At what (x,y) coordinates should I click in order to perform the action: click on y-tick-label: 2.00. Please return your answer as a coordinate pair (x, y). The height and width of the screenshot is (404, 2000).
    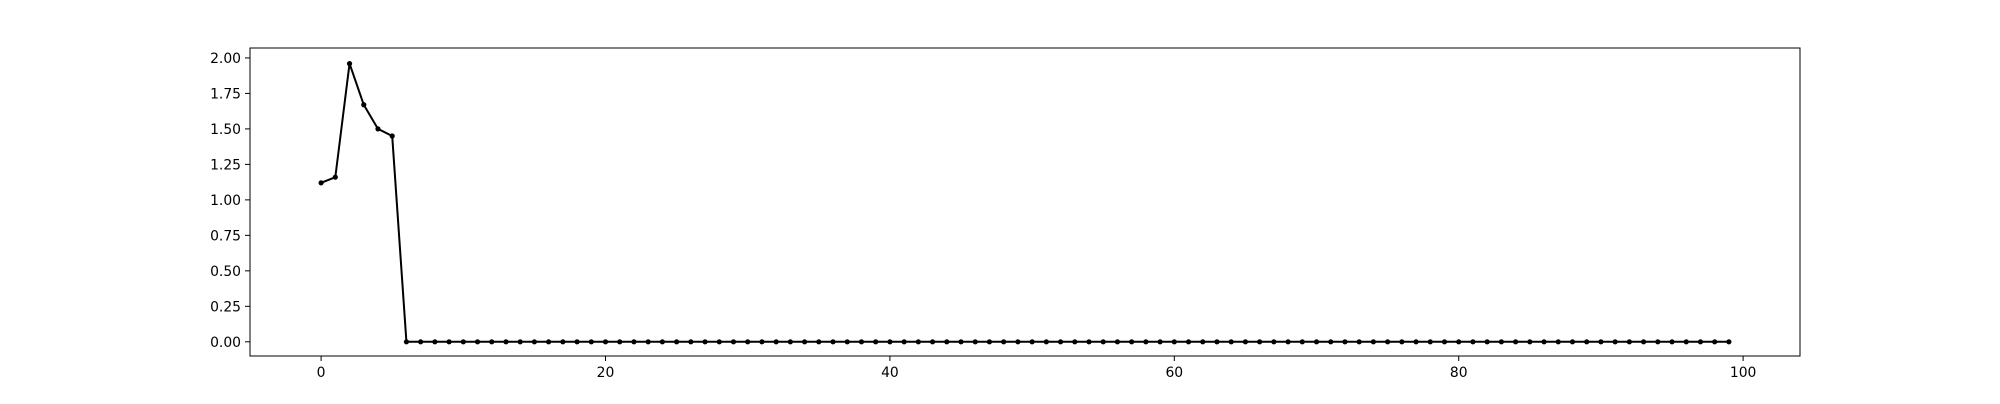
    Looking at the image, I should click on (225, 59).